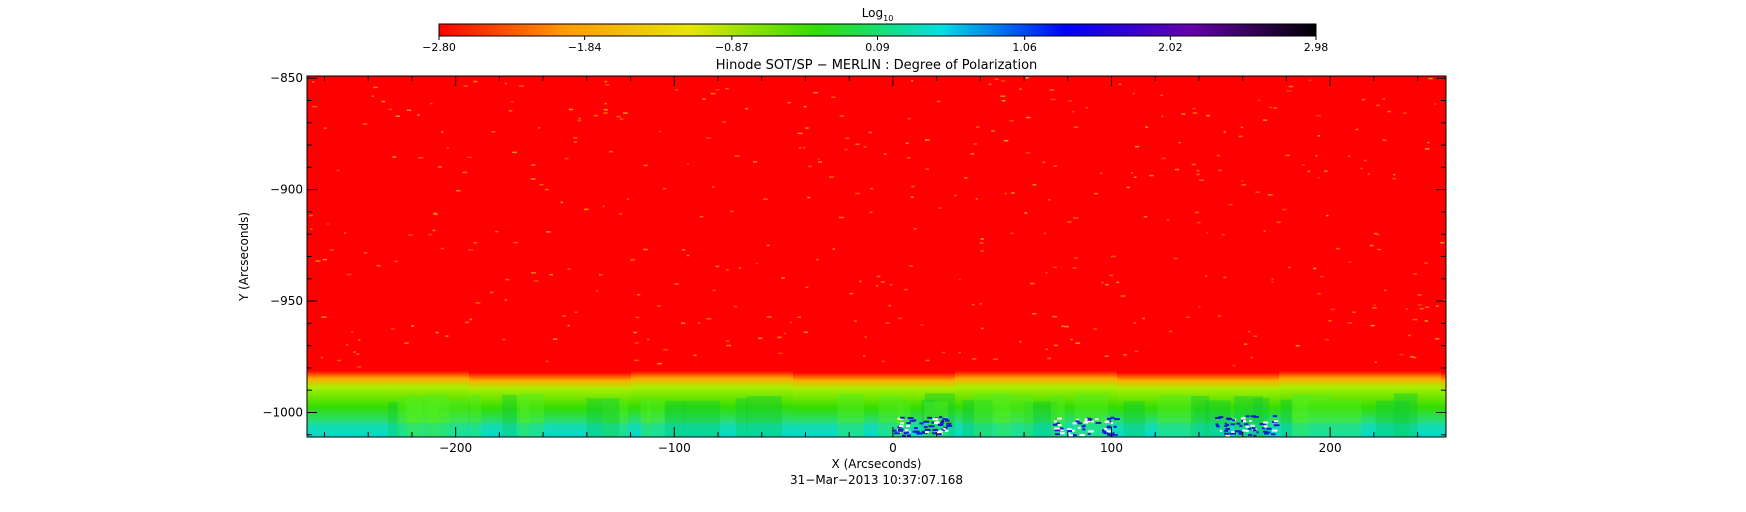 This screenshot has width=1746, height=512. Describe the element at coordinates (455, 448) in the screenshot. I see `x-tick-label: −200` at that location.